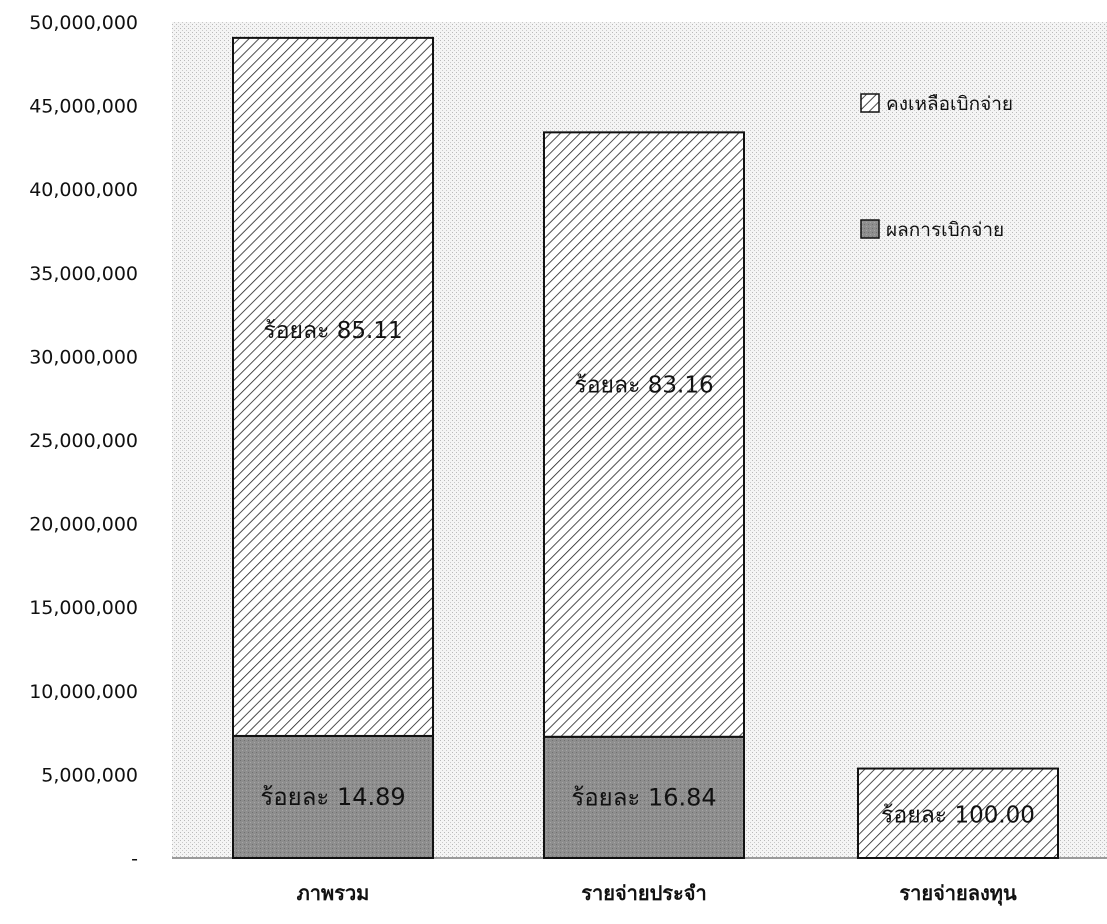 Image resolution: width=1107 pixels, height=924 pixels. What do you see at coordinates (83, 525) in the screenshot?
I see `y-tick-label: 20,000,000` at bounding box center [83, 525].